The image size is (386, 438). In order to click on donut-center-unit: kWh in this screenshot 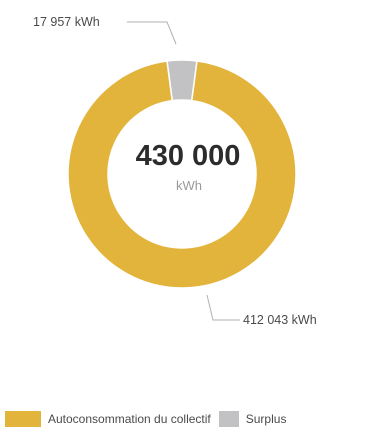, I will do `click(189, 185)`.